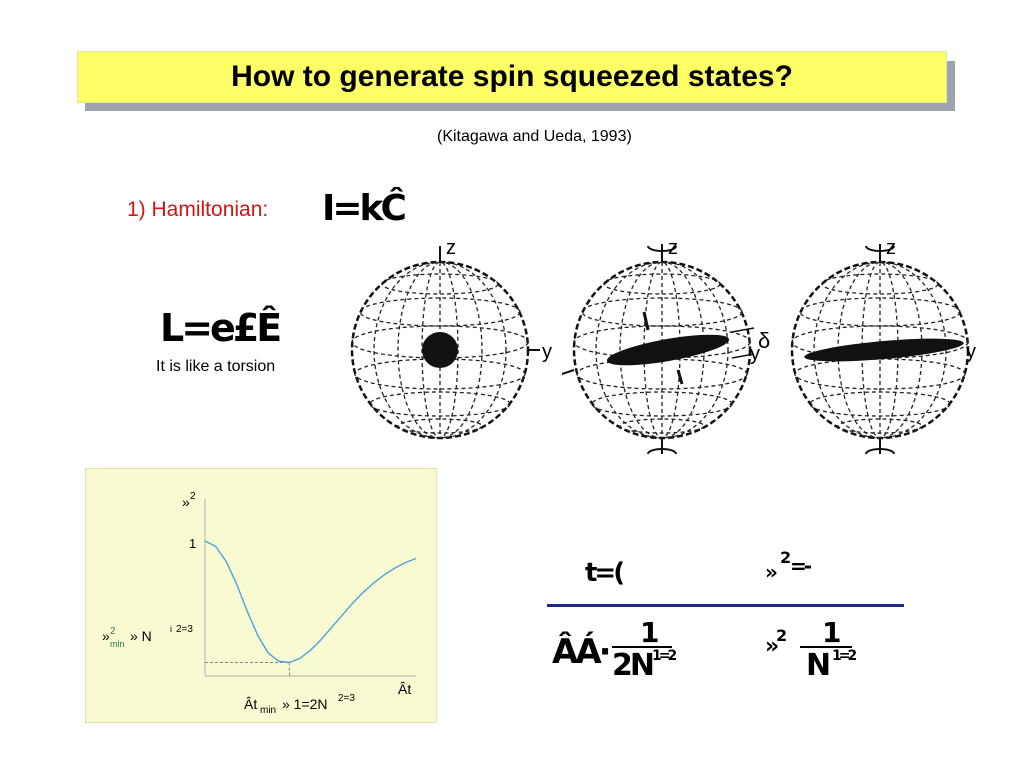 This screenshot has width=1024, height=768. Describe the element at coordinates (113, 631) in the screenshot. I see `plot-min-exp: 2` at that location.